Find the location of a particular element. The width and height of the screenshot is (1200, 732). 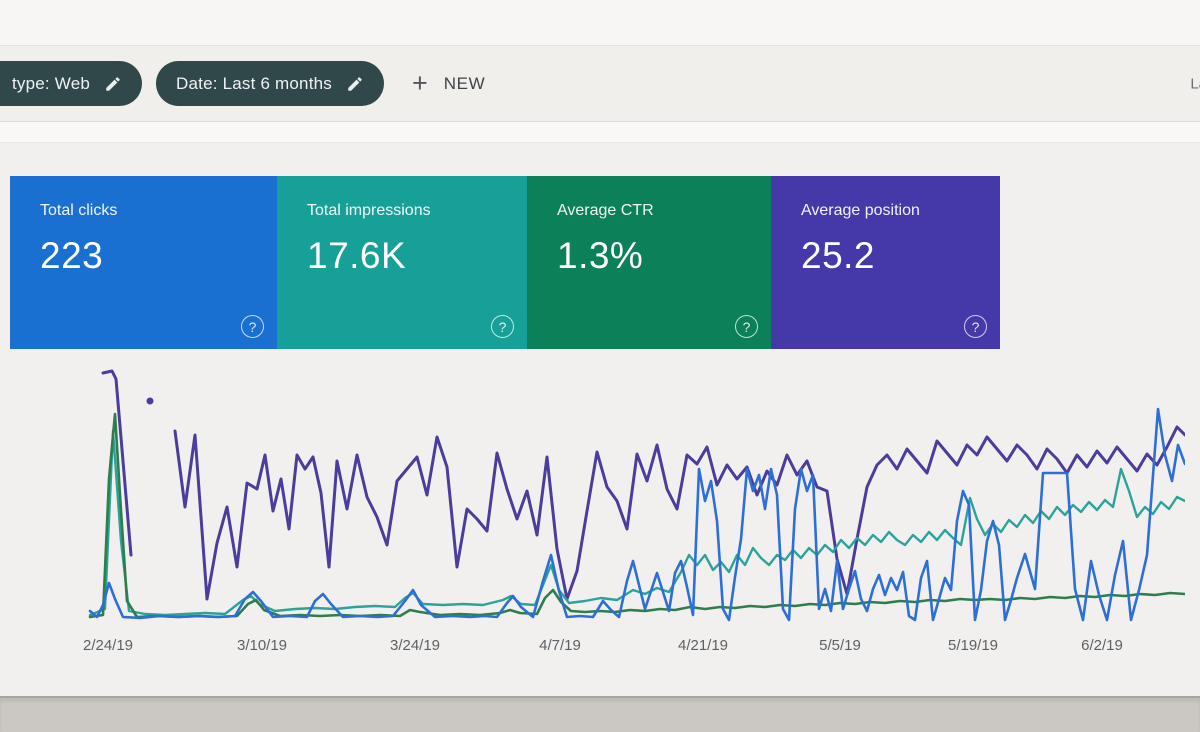

position-line is located at coordinates (117, 463).